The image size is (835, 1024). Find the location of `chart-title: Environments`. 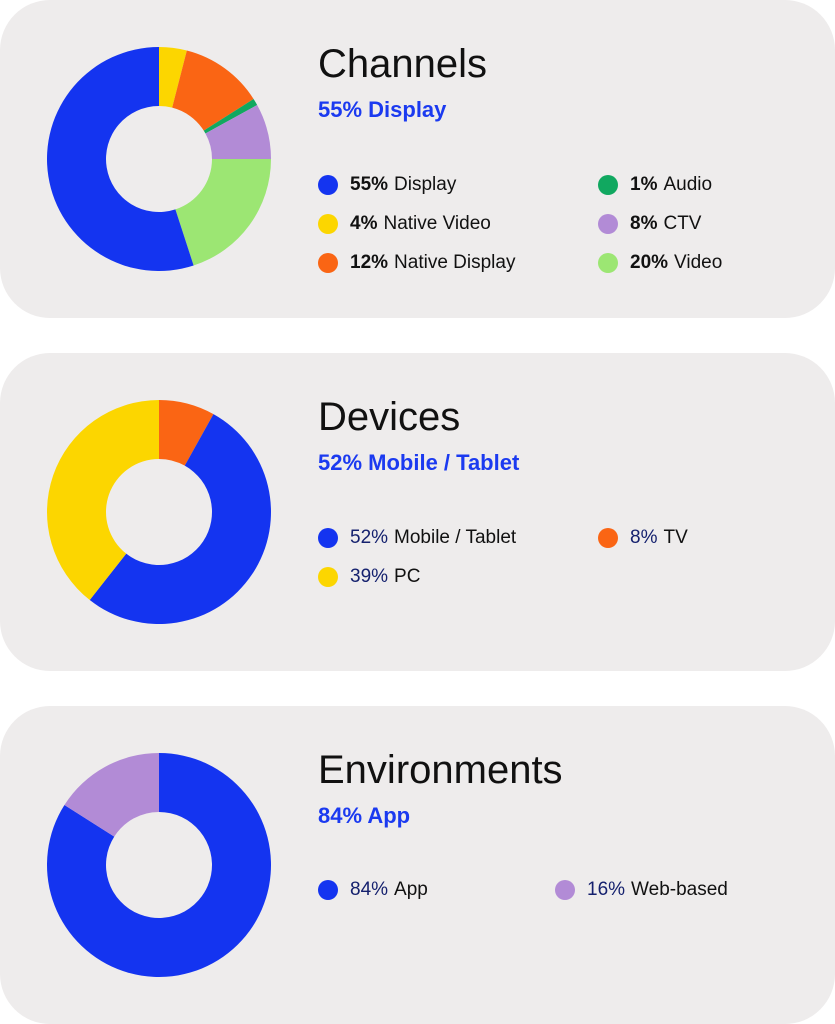

chart-title: Environments is located at coordinates (440, 770).